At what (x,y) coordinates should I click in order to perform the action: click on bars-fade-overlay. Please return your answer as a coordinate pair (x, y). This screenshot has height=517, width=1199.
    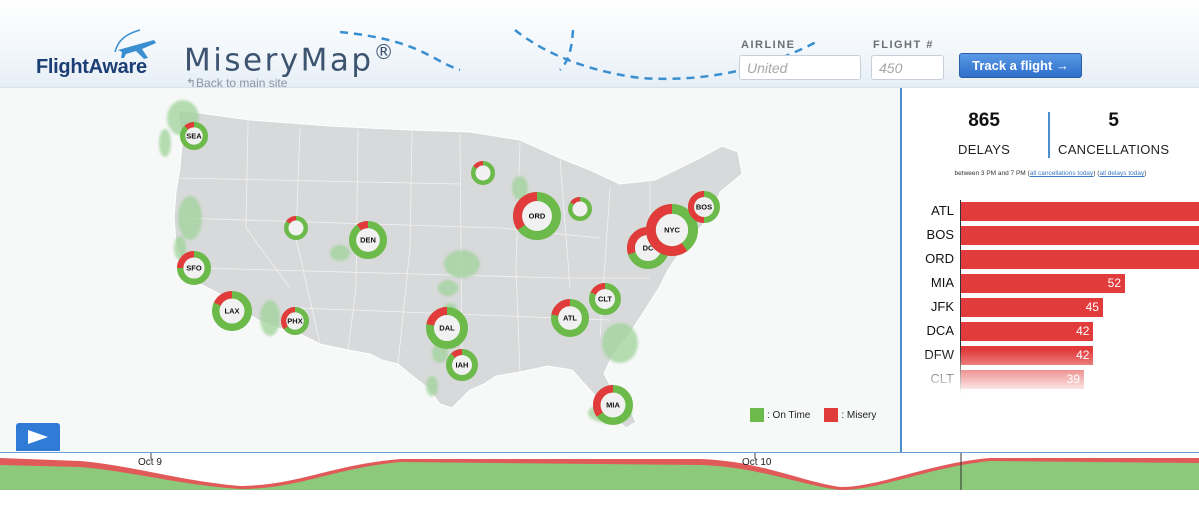
    Looking at the image, I should click on (1050, 372).